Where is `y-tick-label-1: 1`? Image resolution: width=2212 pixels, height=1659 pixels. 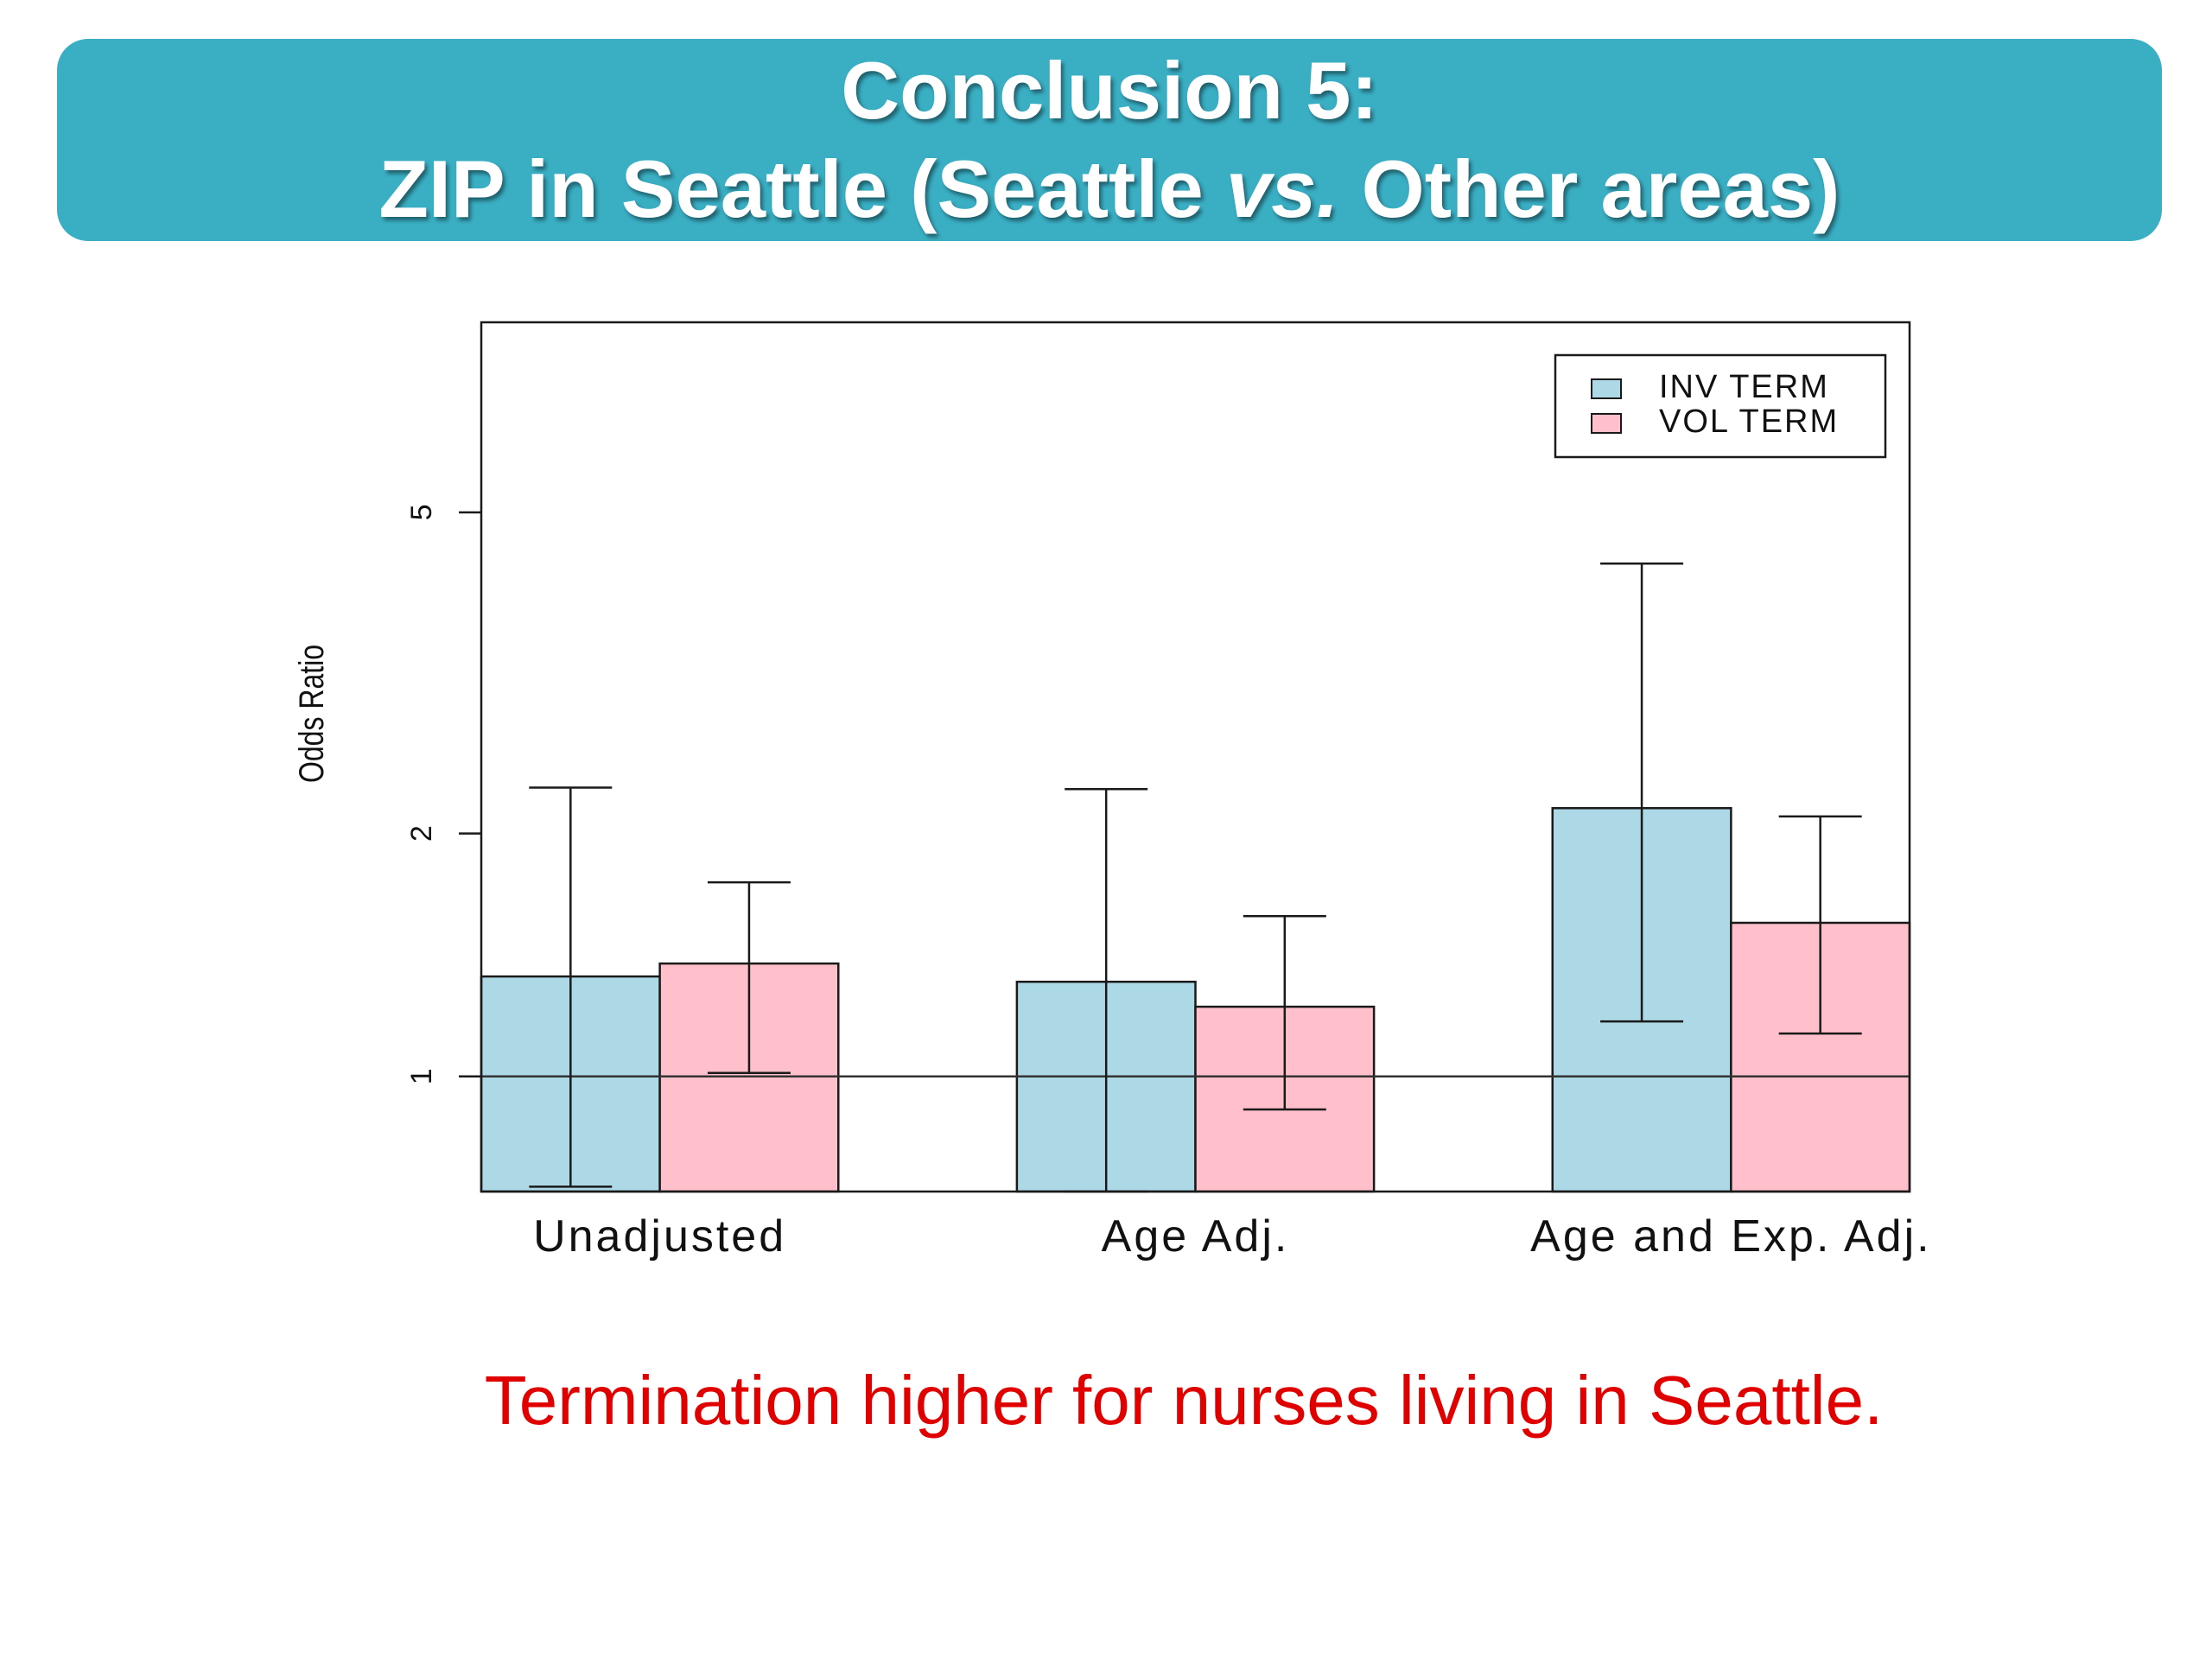
y-tick-label-1: 1 is located at coordinates (421, 1076).